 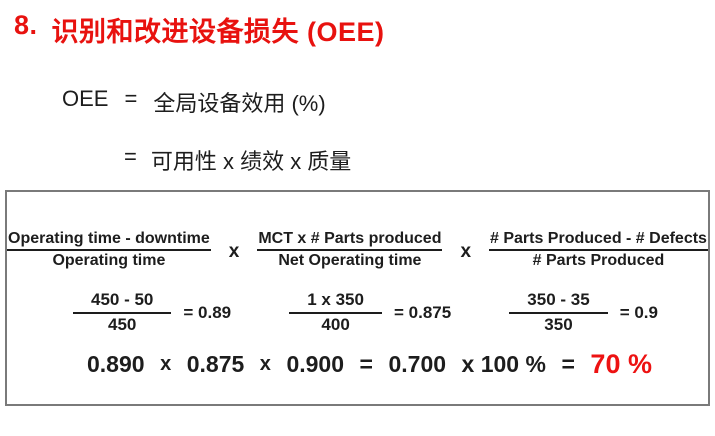 What do you see at coordinates (122, 324) in the screenshot?
I see `availability-calc-denominator: 450` at bounding box center [122, 324].